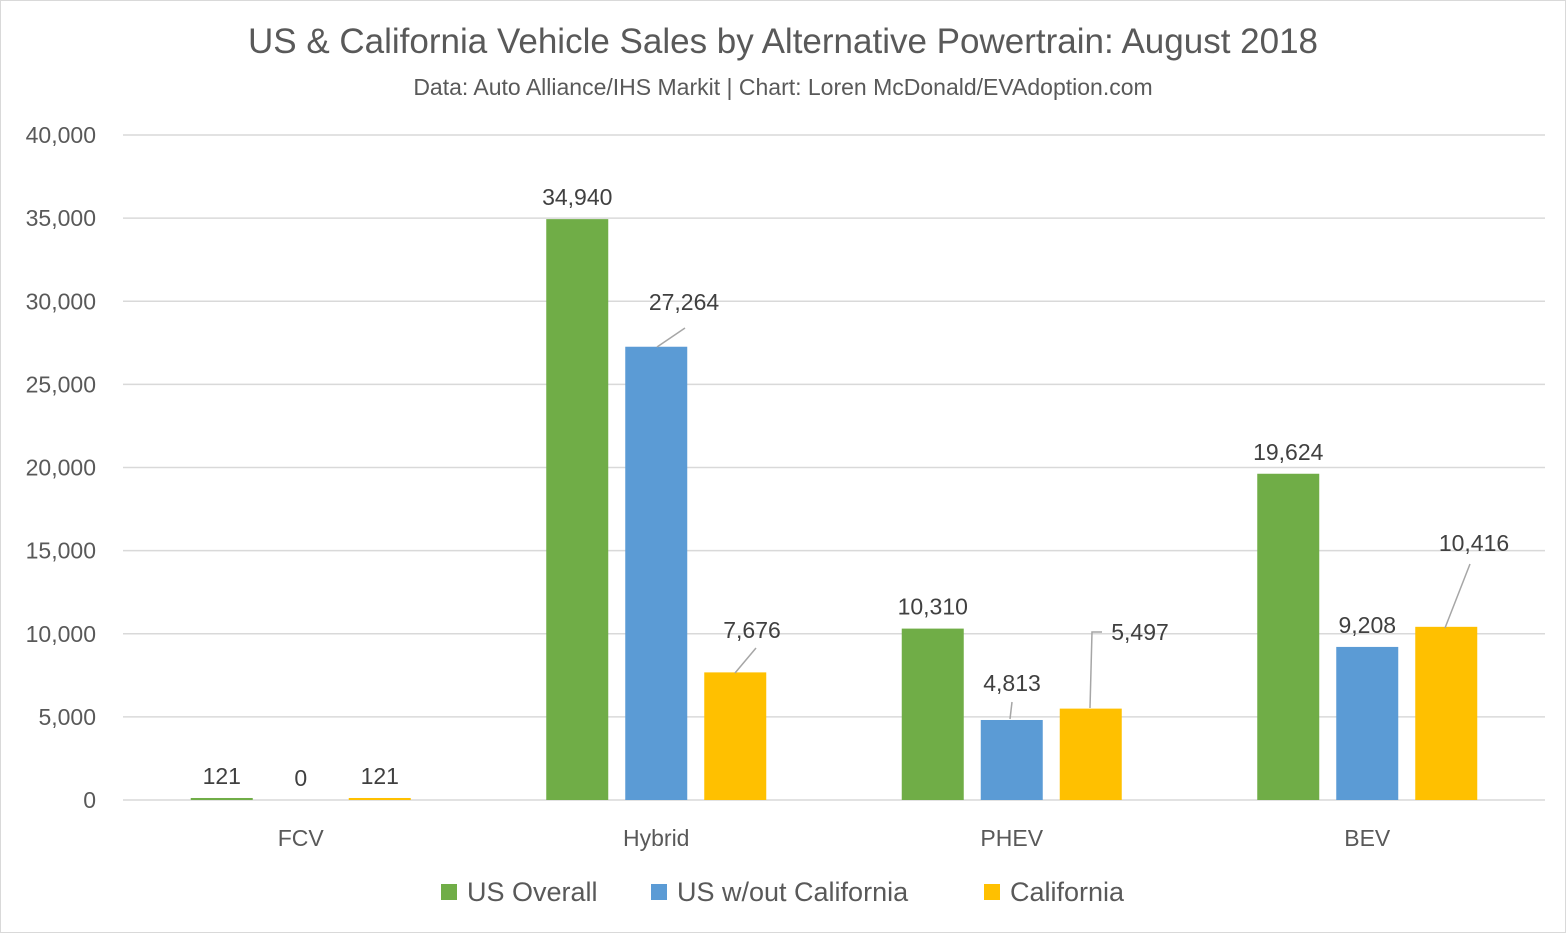 This screenshot has width=1566, height=933. Describe the element at coordinates (61, 218) in the screenshot. I see `y-tick-label: 35,000` at that location.